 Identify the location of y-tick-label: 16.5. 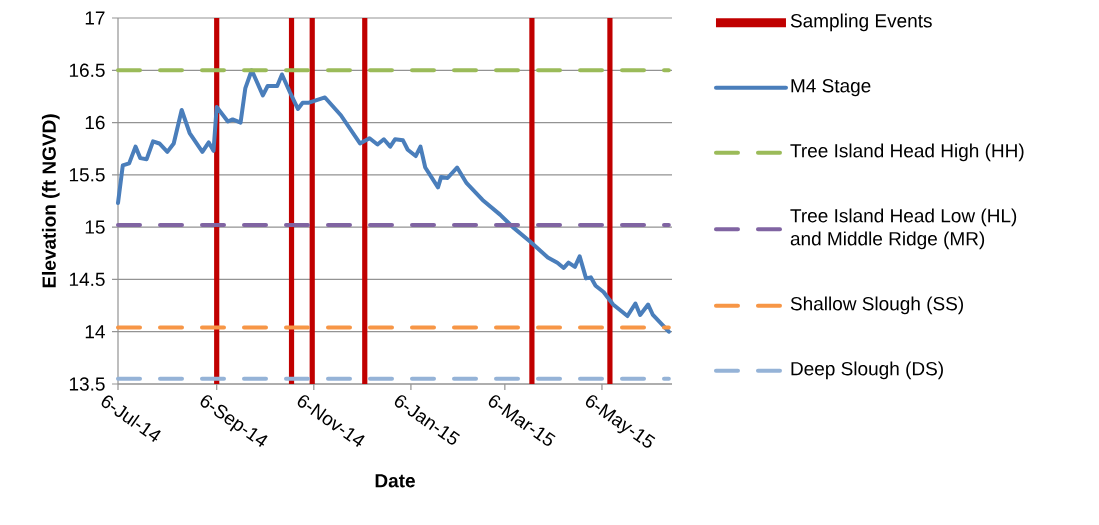
(87, 70).